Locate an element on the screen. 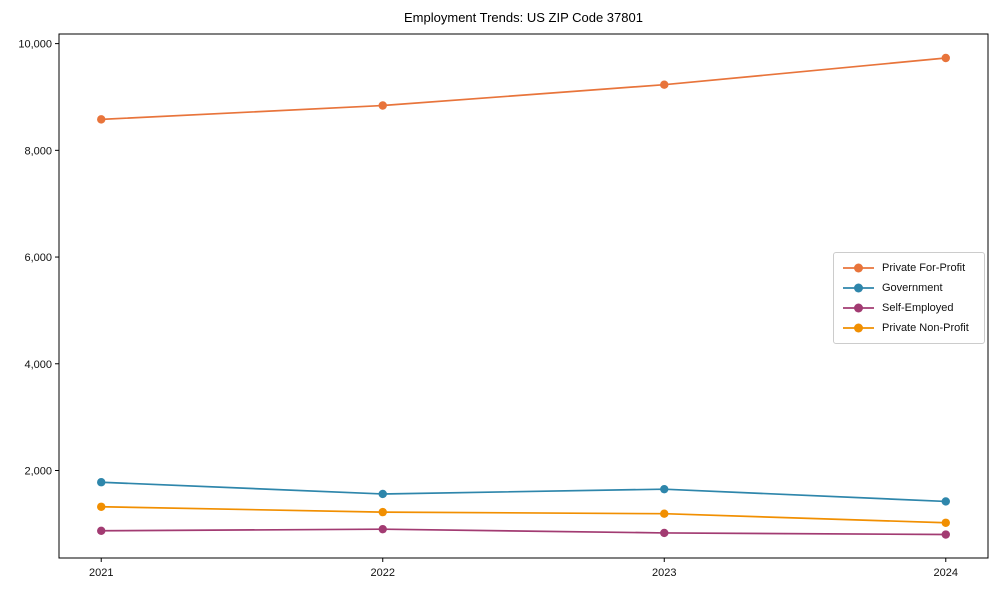 The width and height of the screenshot is (1000, 600). legend-item: Self-Employed is located at coordinates (909, 308).